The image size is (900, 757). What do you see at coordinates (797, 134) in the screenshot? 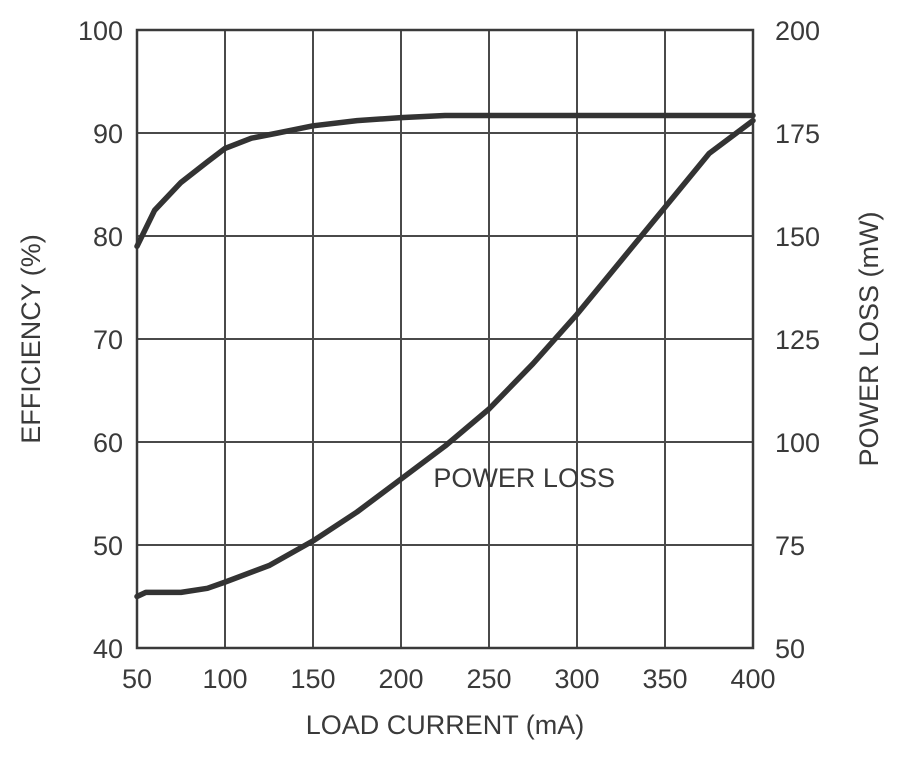
I see `right-y-tick-label: 175` at bounding box center [797, 134].